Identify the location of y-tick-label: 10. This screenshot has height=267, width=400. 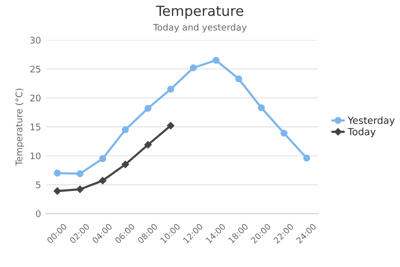
(35, 156).